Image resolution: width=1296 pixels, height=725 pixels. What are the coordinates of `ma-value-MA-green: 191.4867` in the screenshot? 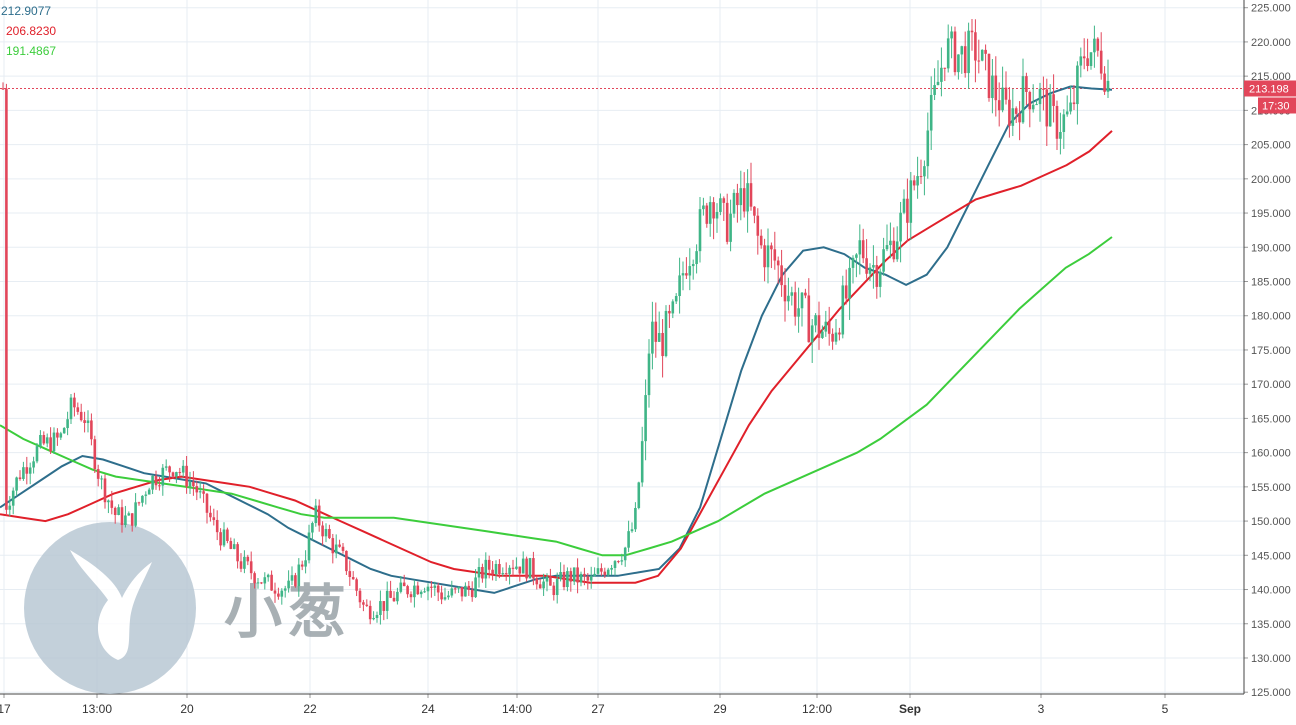 It's located at (31, 51).